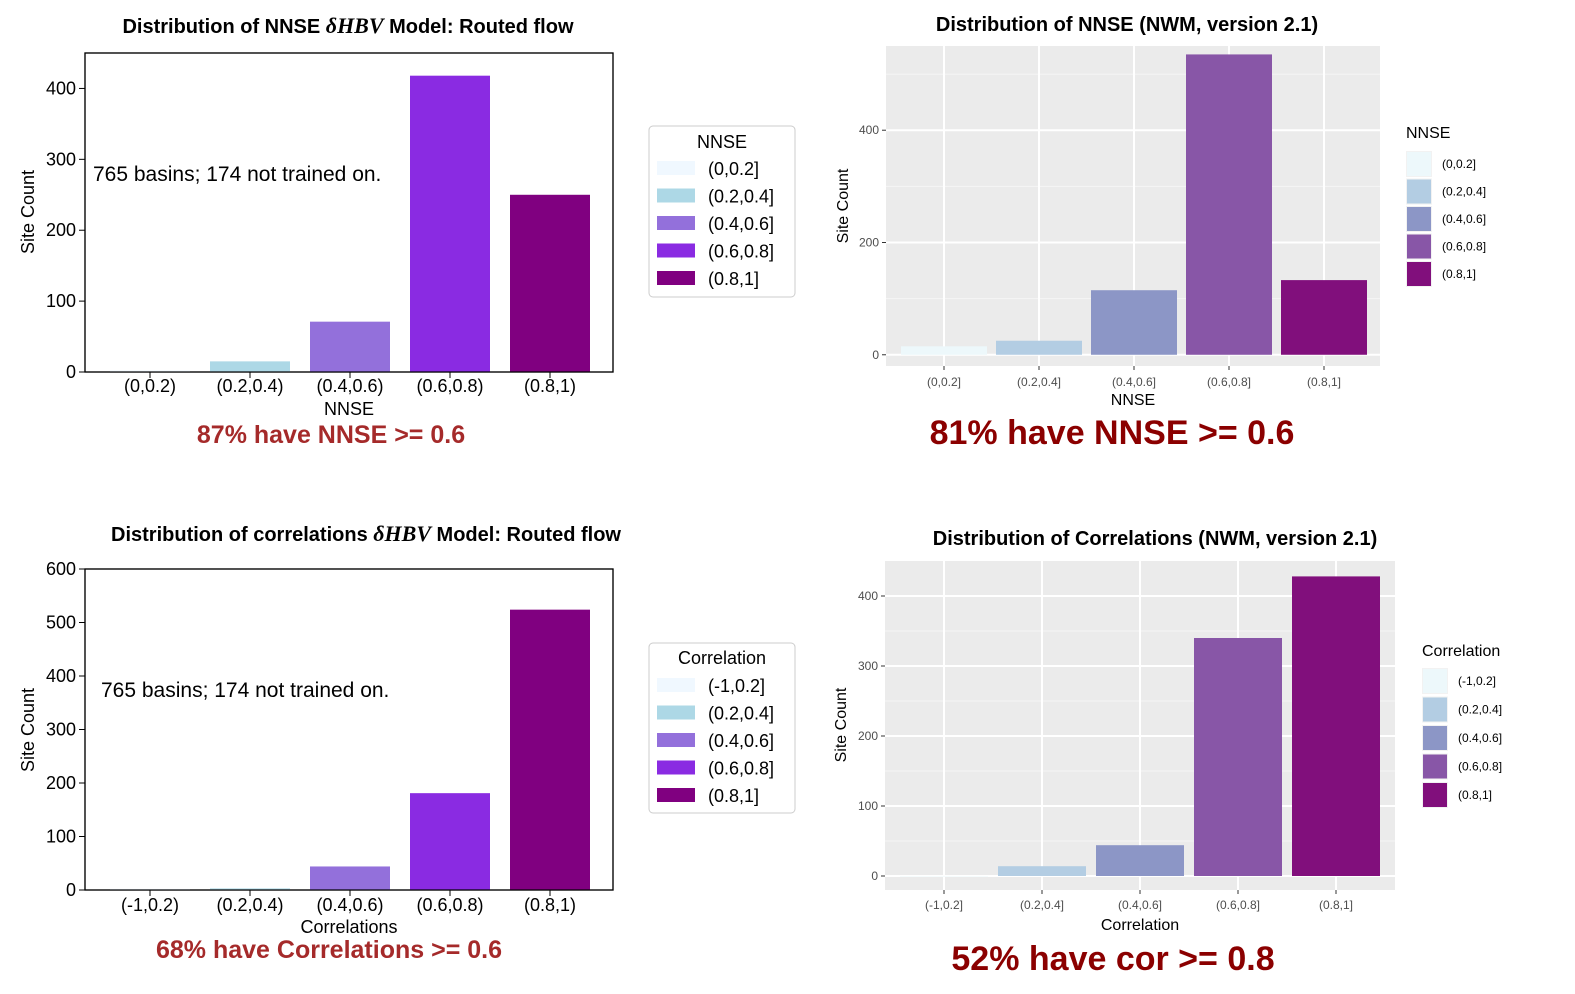 The width and height of the screenshot is (1575, 994). I want to click on y-tick-label: 600, so click(61, 569).